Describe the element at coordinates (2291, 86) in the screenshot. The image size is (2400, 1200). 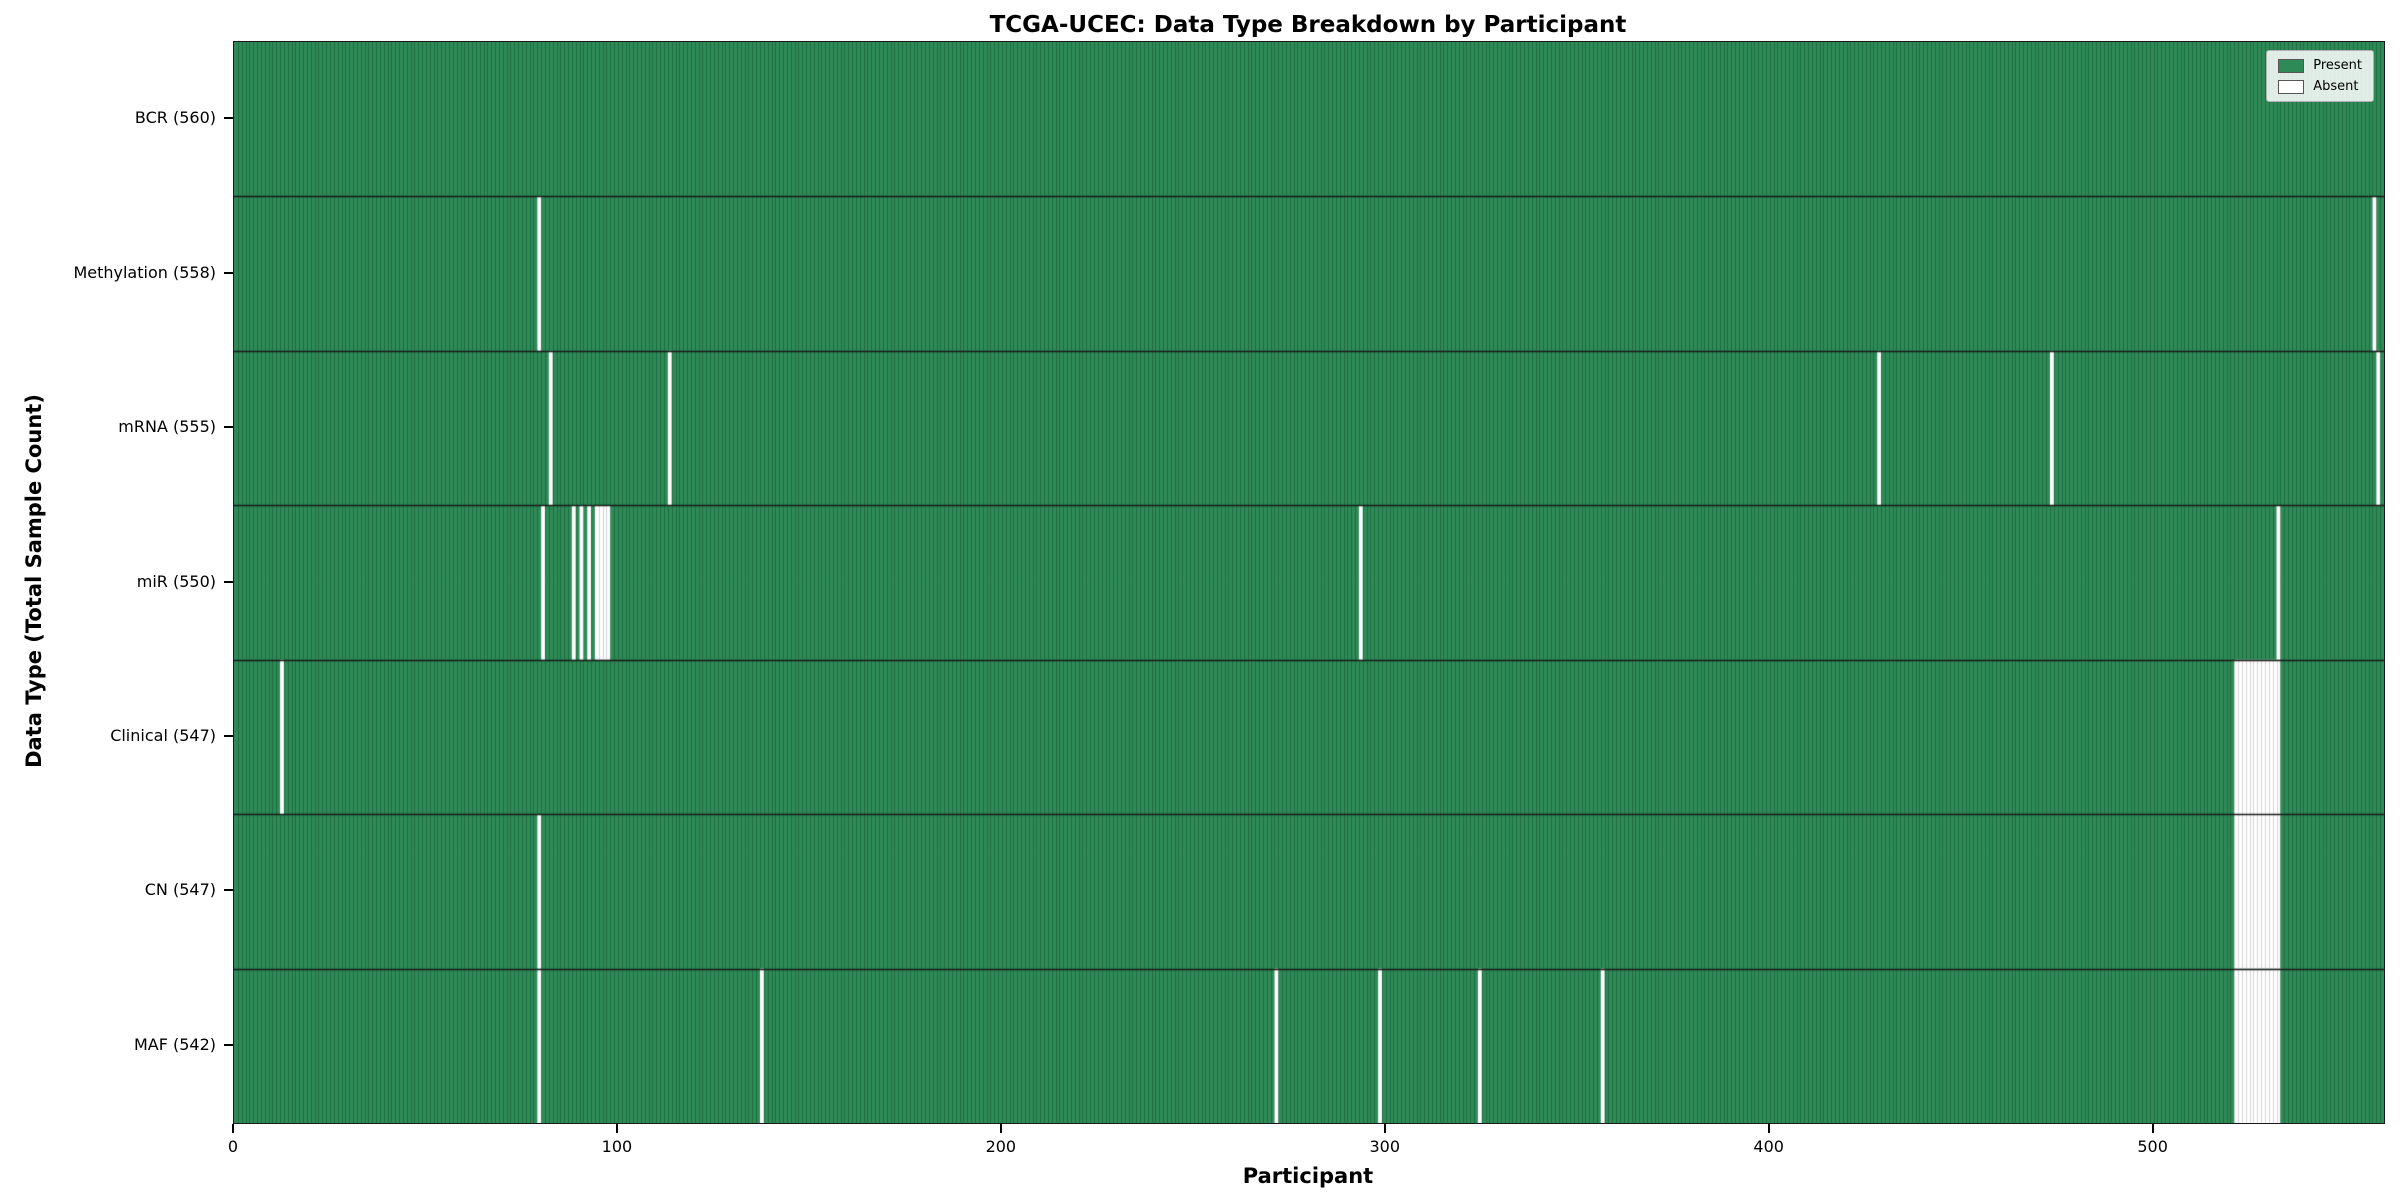
I see `absent-swatch` at that location.